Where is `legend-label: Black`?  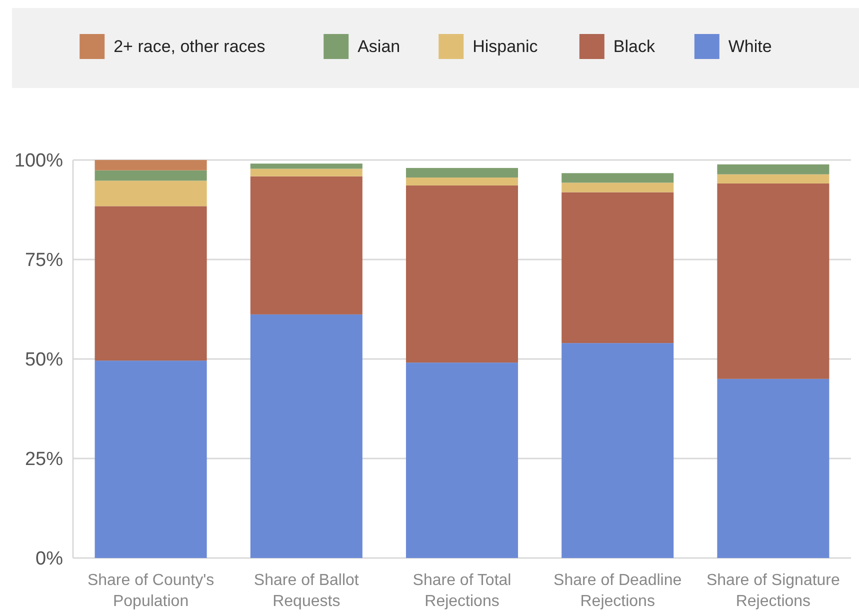 legend-label: Black is located at coordinates (634, 46).